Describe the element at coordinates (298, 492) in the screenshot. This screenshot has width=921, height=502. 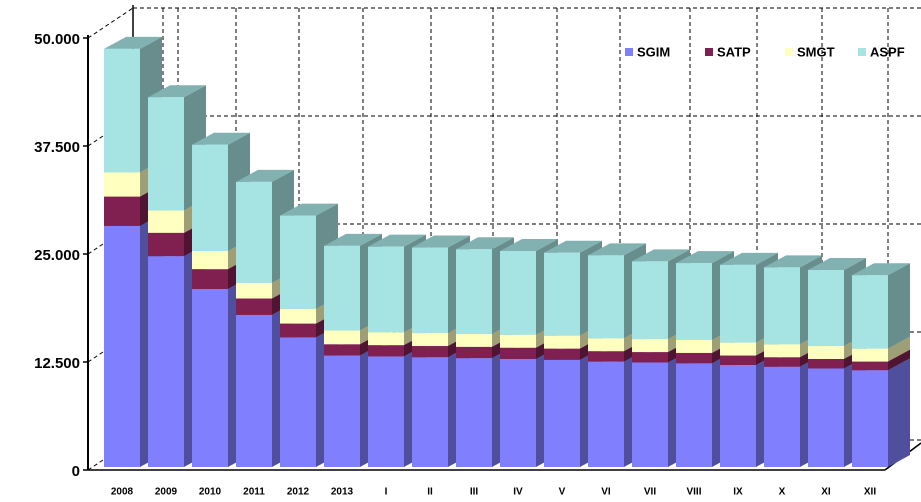
I see `x-tick-label: 2012` at that location.